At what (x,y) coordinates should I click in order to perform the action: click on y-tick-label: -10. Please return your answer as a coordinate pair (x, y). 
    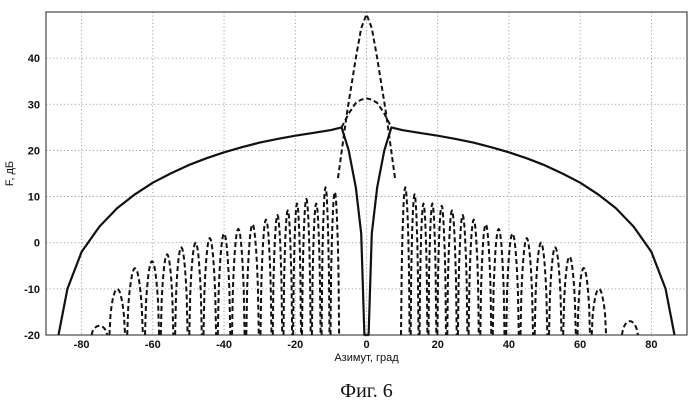
    Looking at the image, I should click on (32, 290).